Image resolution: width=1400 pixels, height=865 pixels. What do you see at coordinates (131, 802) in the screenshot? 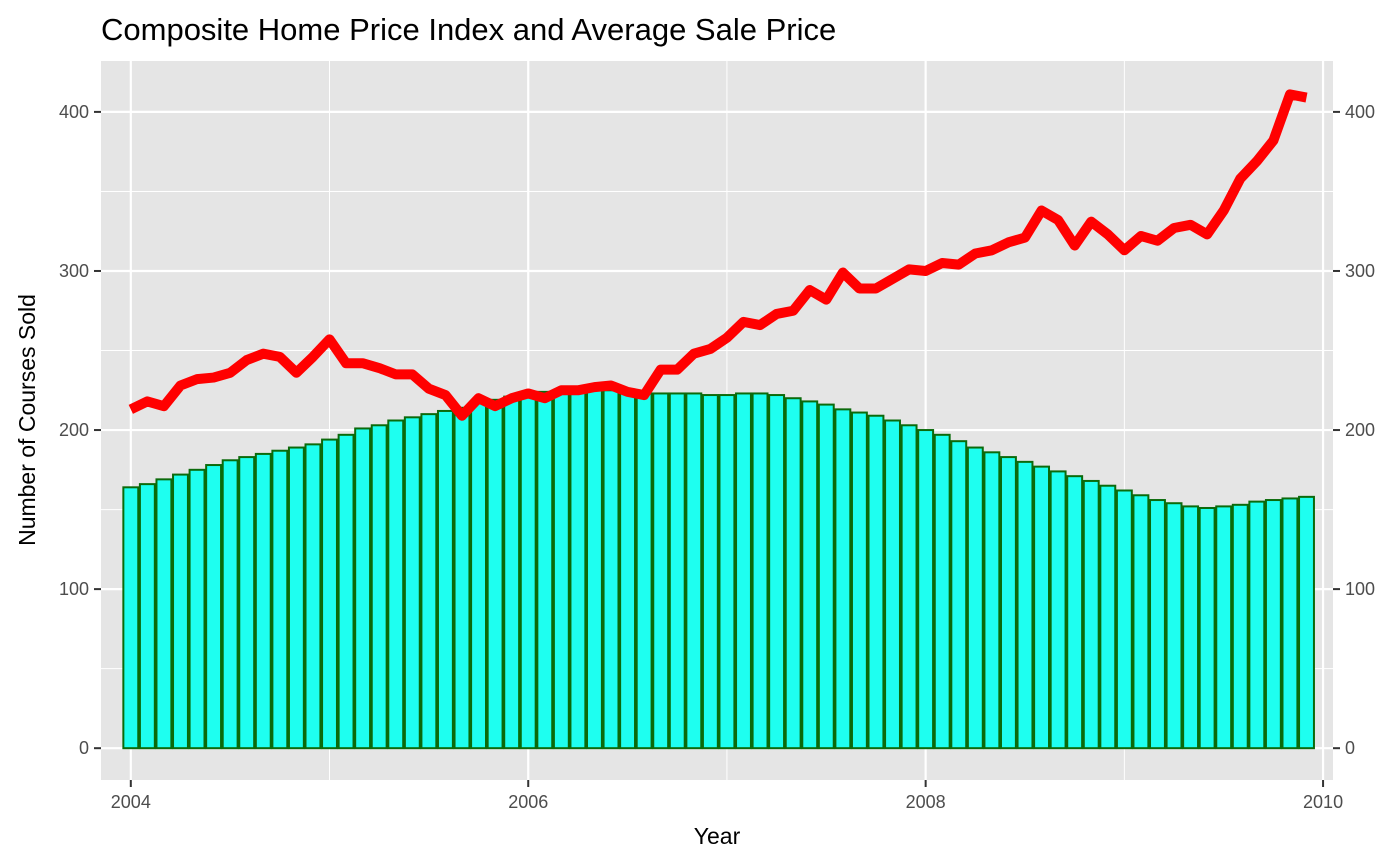
I see `x-tick-label: 2004` at bounding box center [131, 802].